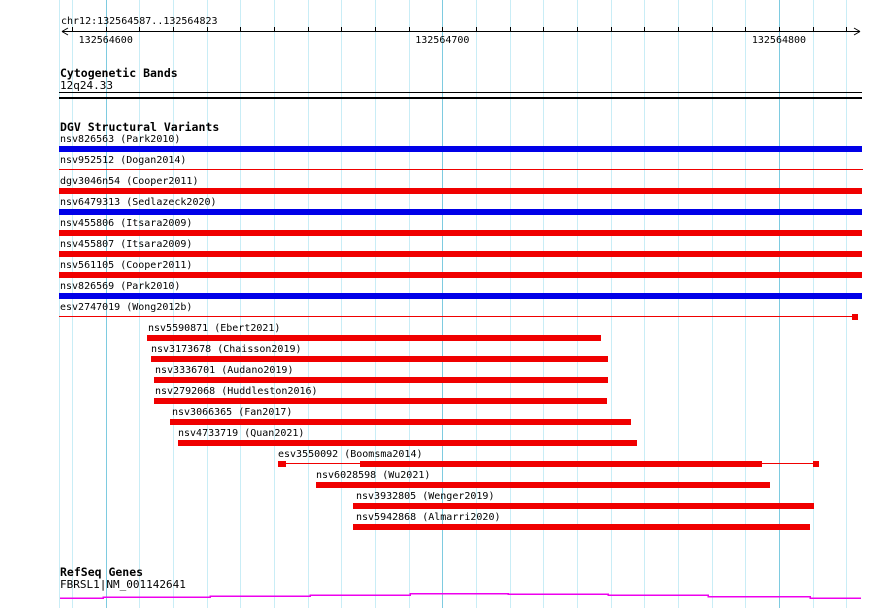 This screenshot has width=890, height=608. I want to click on variant-label: nsv6479313 (Sedlazeck2020), so click(138, 202).